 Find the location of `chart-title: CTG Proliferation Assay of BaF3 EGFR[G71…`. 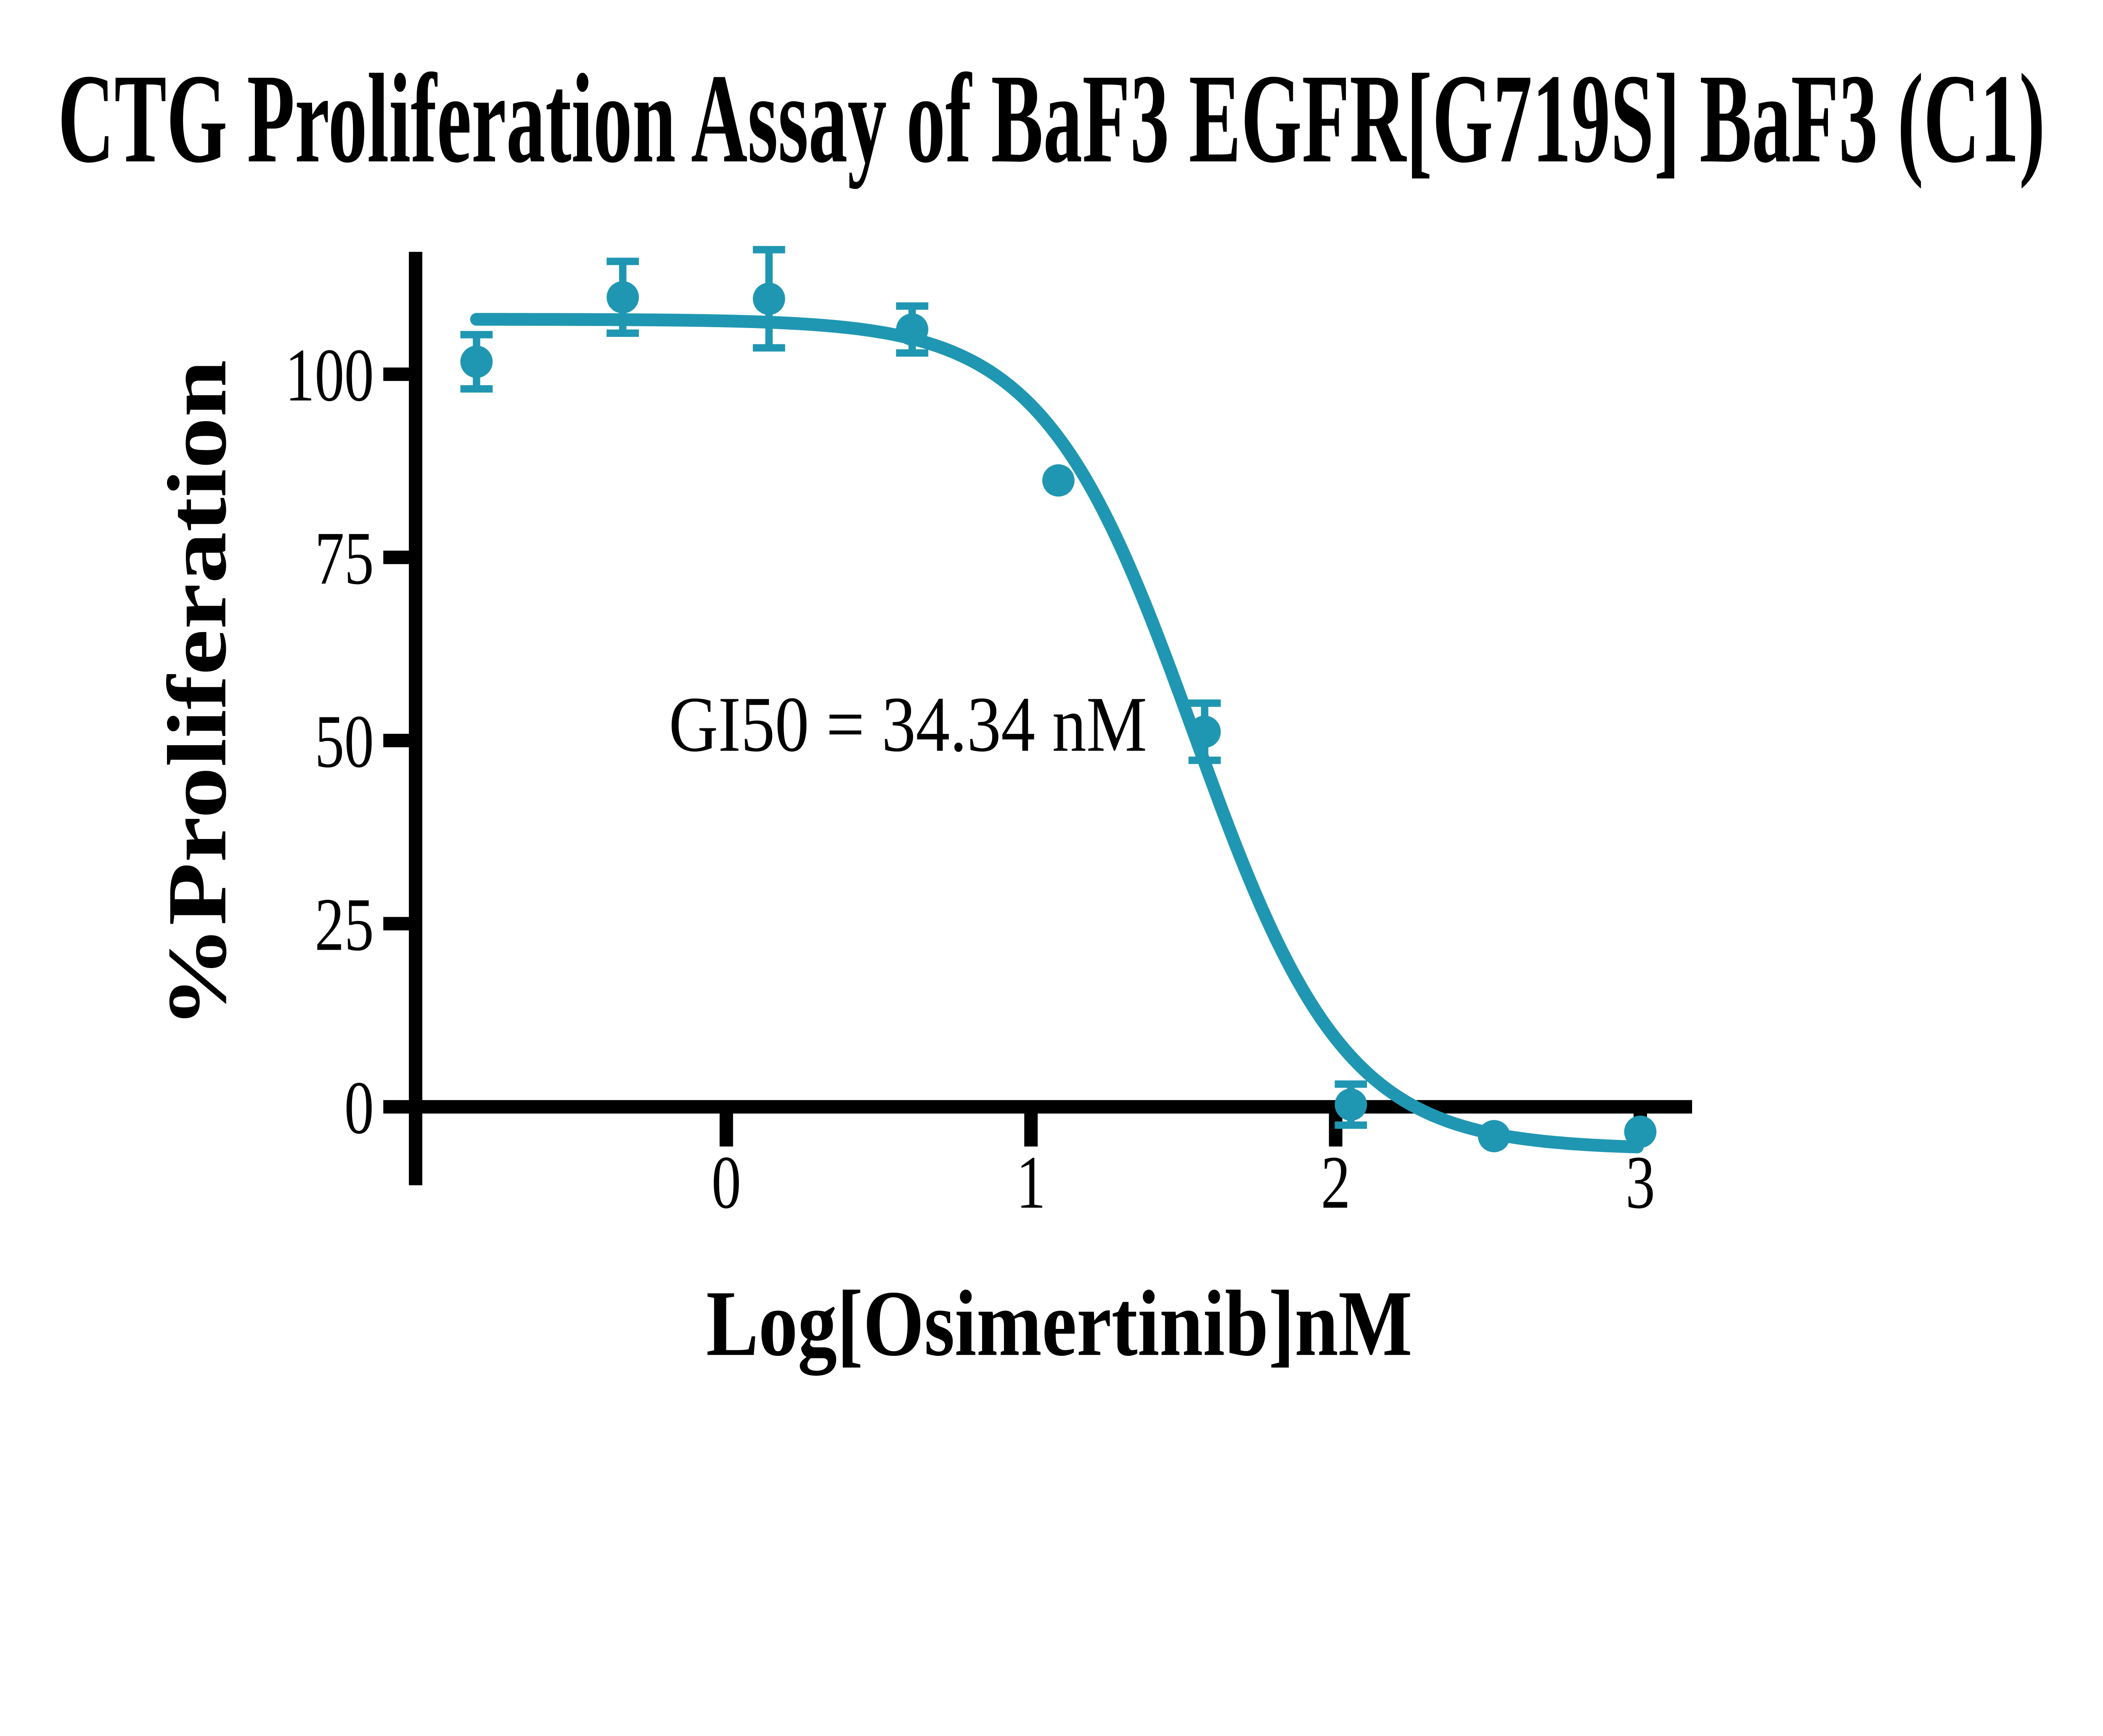

chart-title: CTG Proliferation Assay of BaF3 EGFR[G71… is located at coordinates (1051, 119).